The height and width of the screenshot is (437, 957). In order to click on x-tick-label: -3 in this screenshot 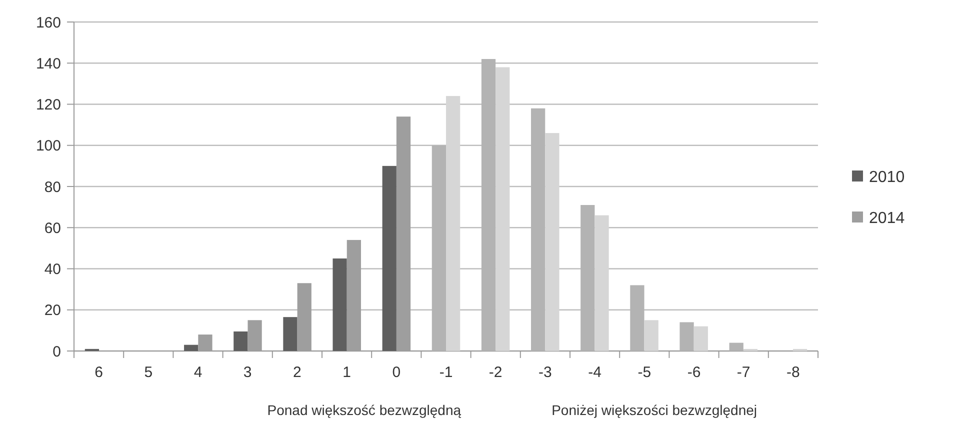, I will do `click(545, 372)`.